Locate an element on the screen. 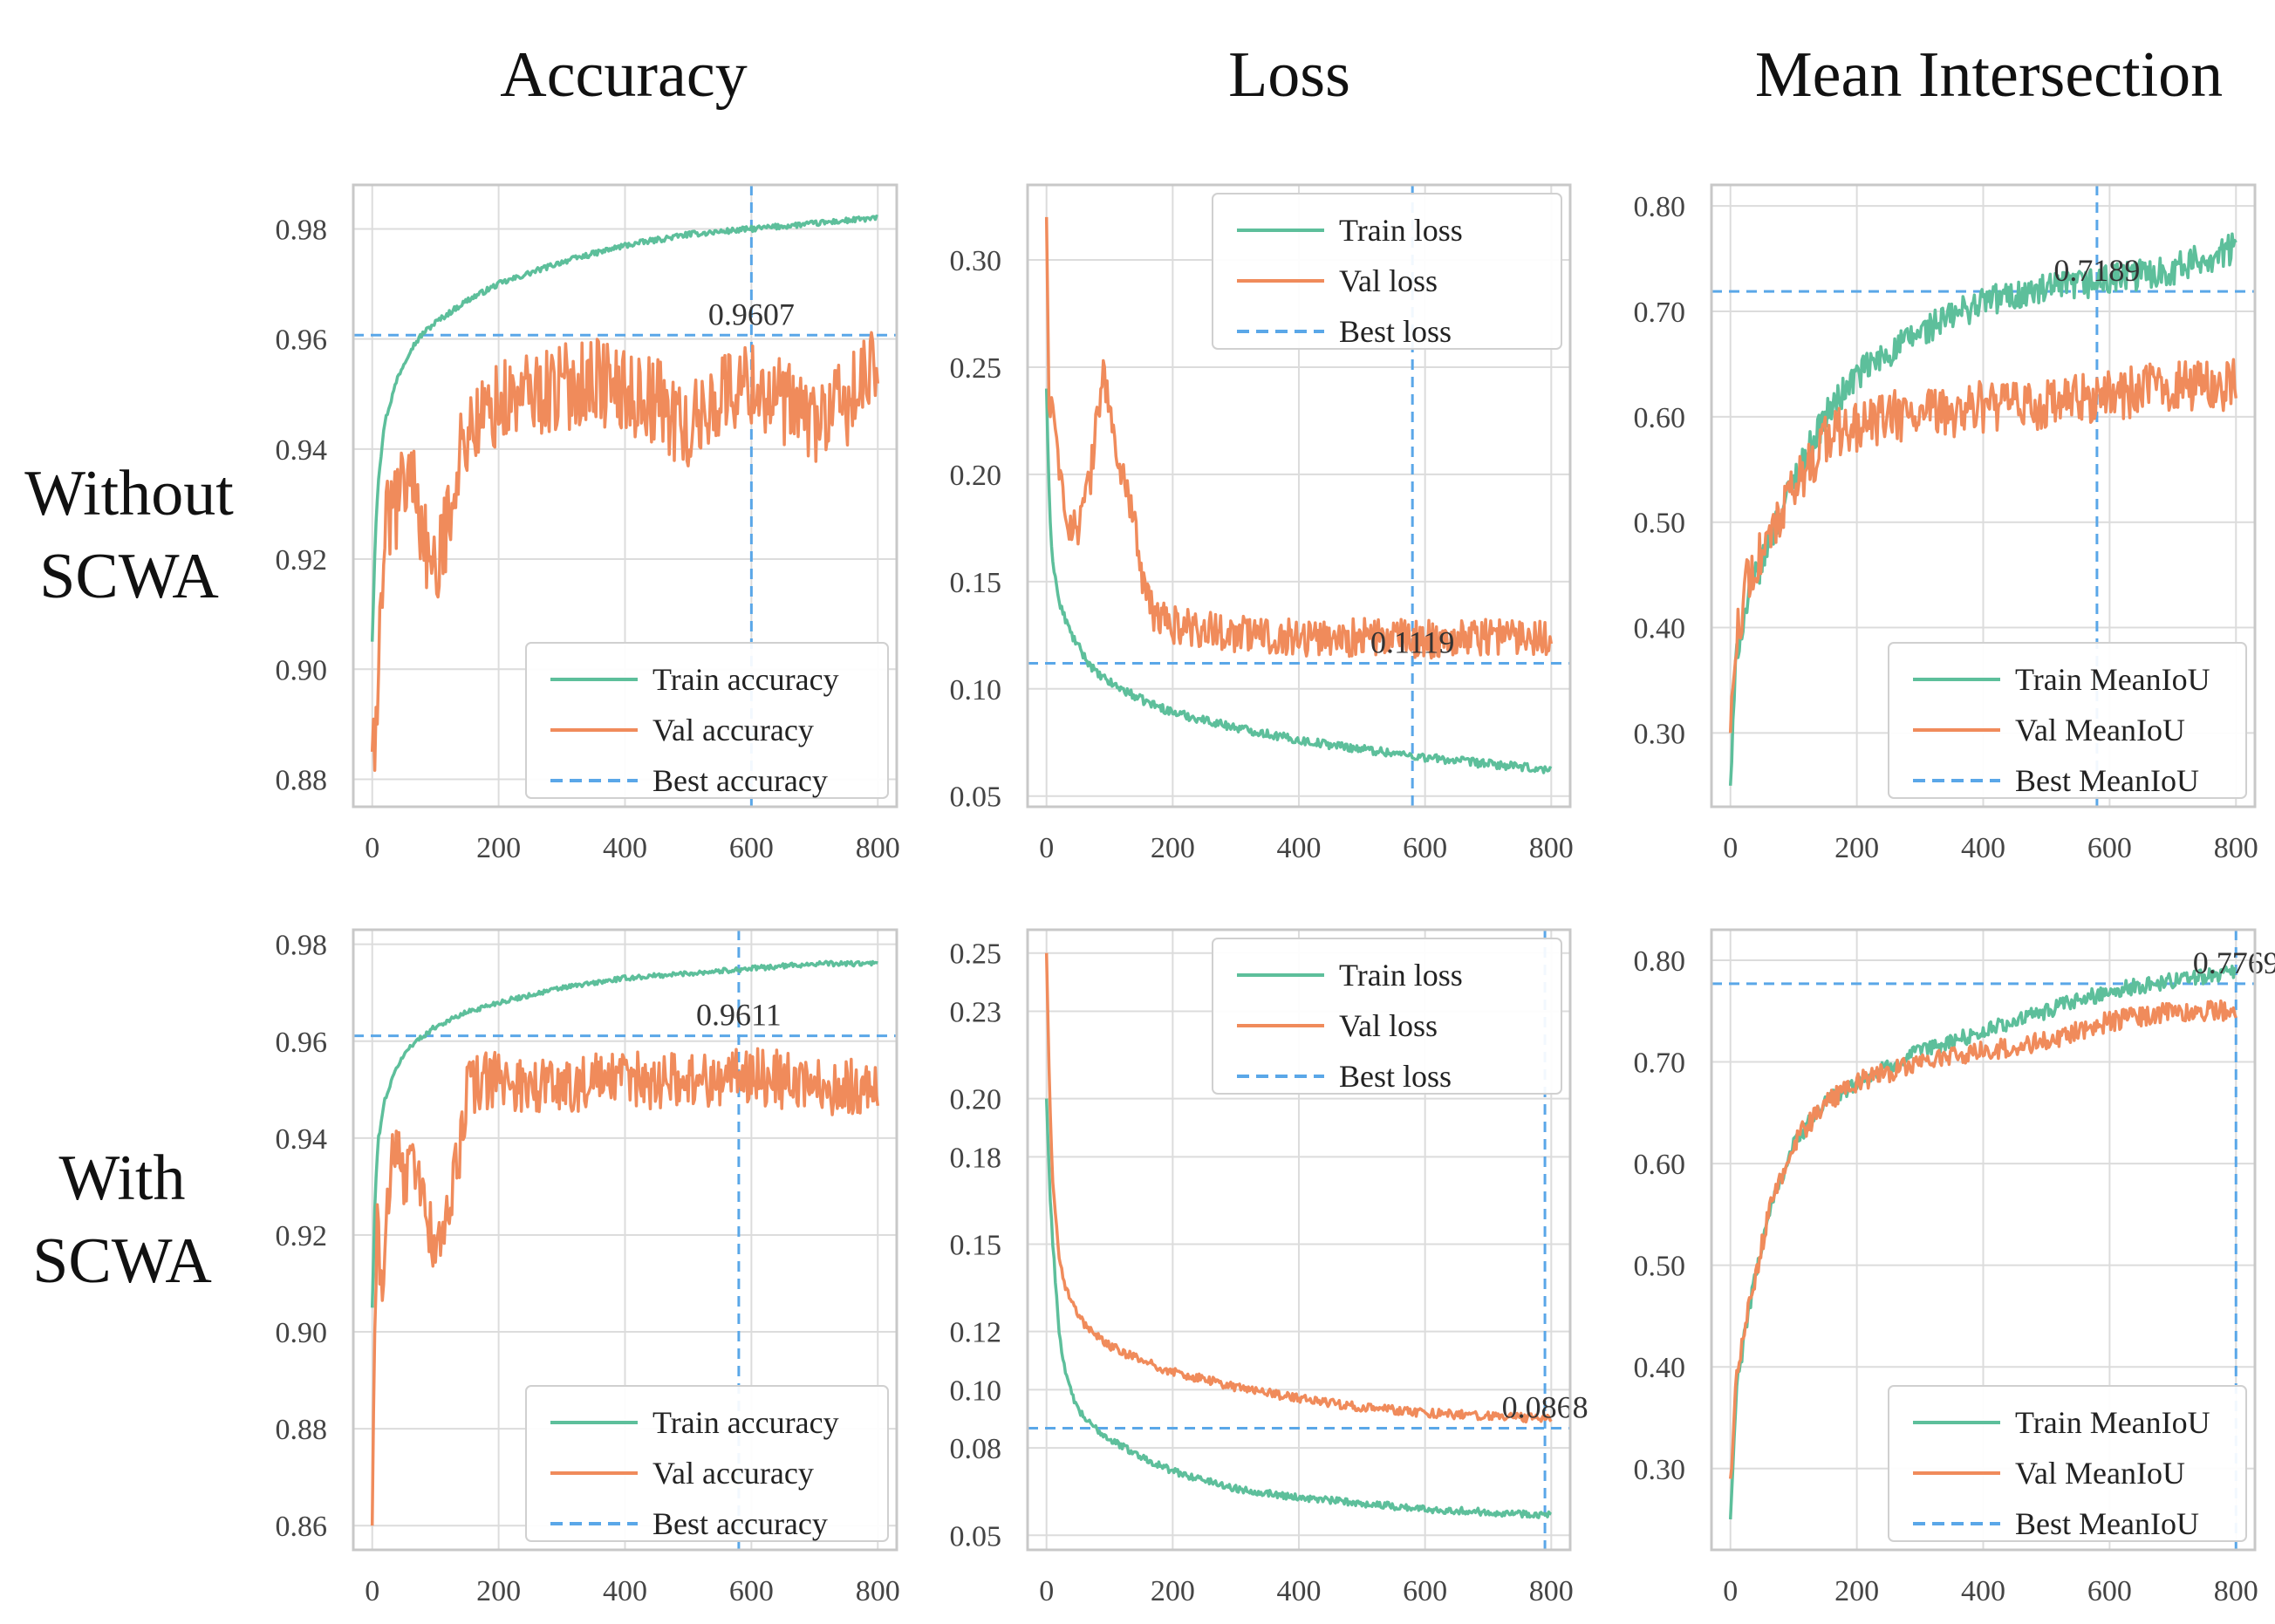 Image resolution: width=2275 pixels, height=1624 pixels. best-value-label: 0.9607 is located at coordinates (751, 314).